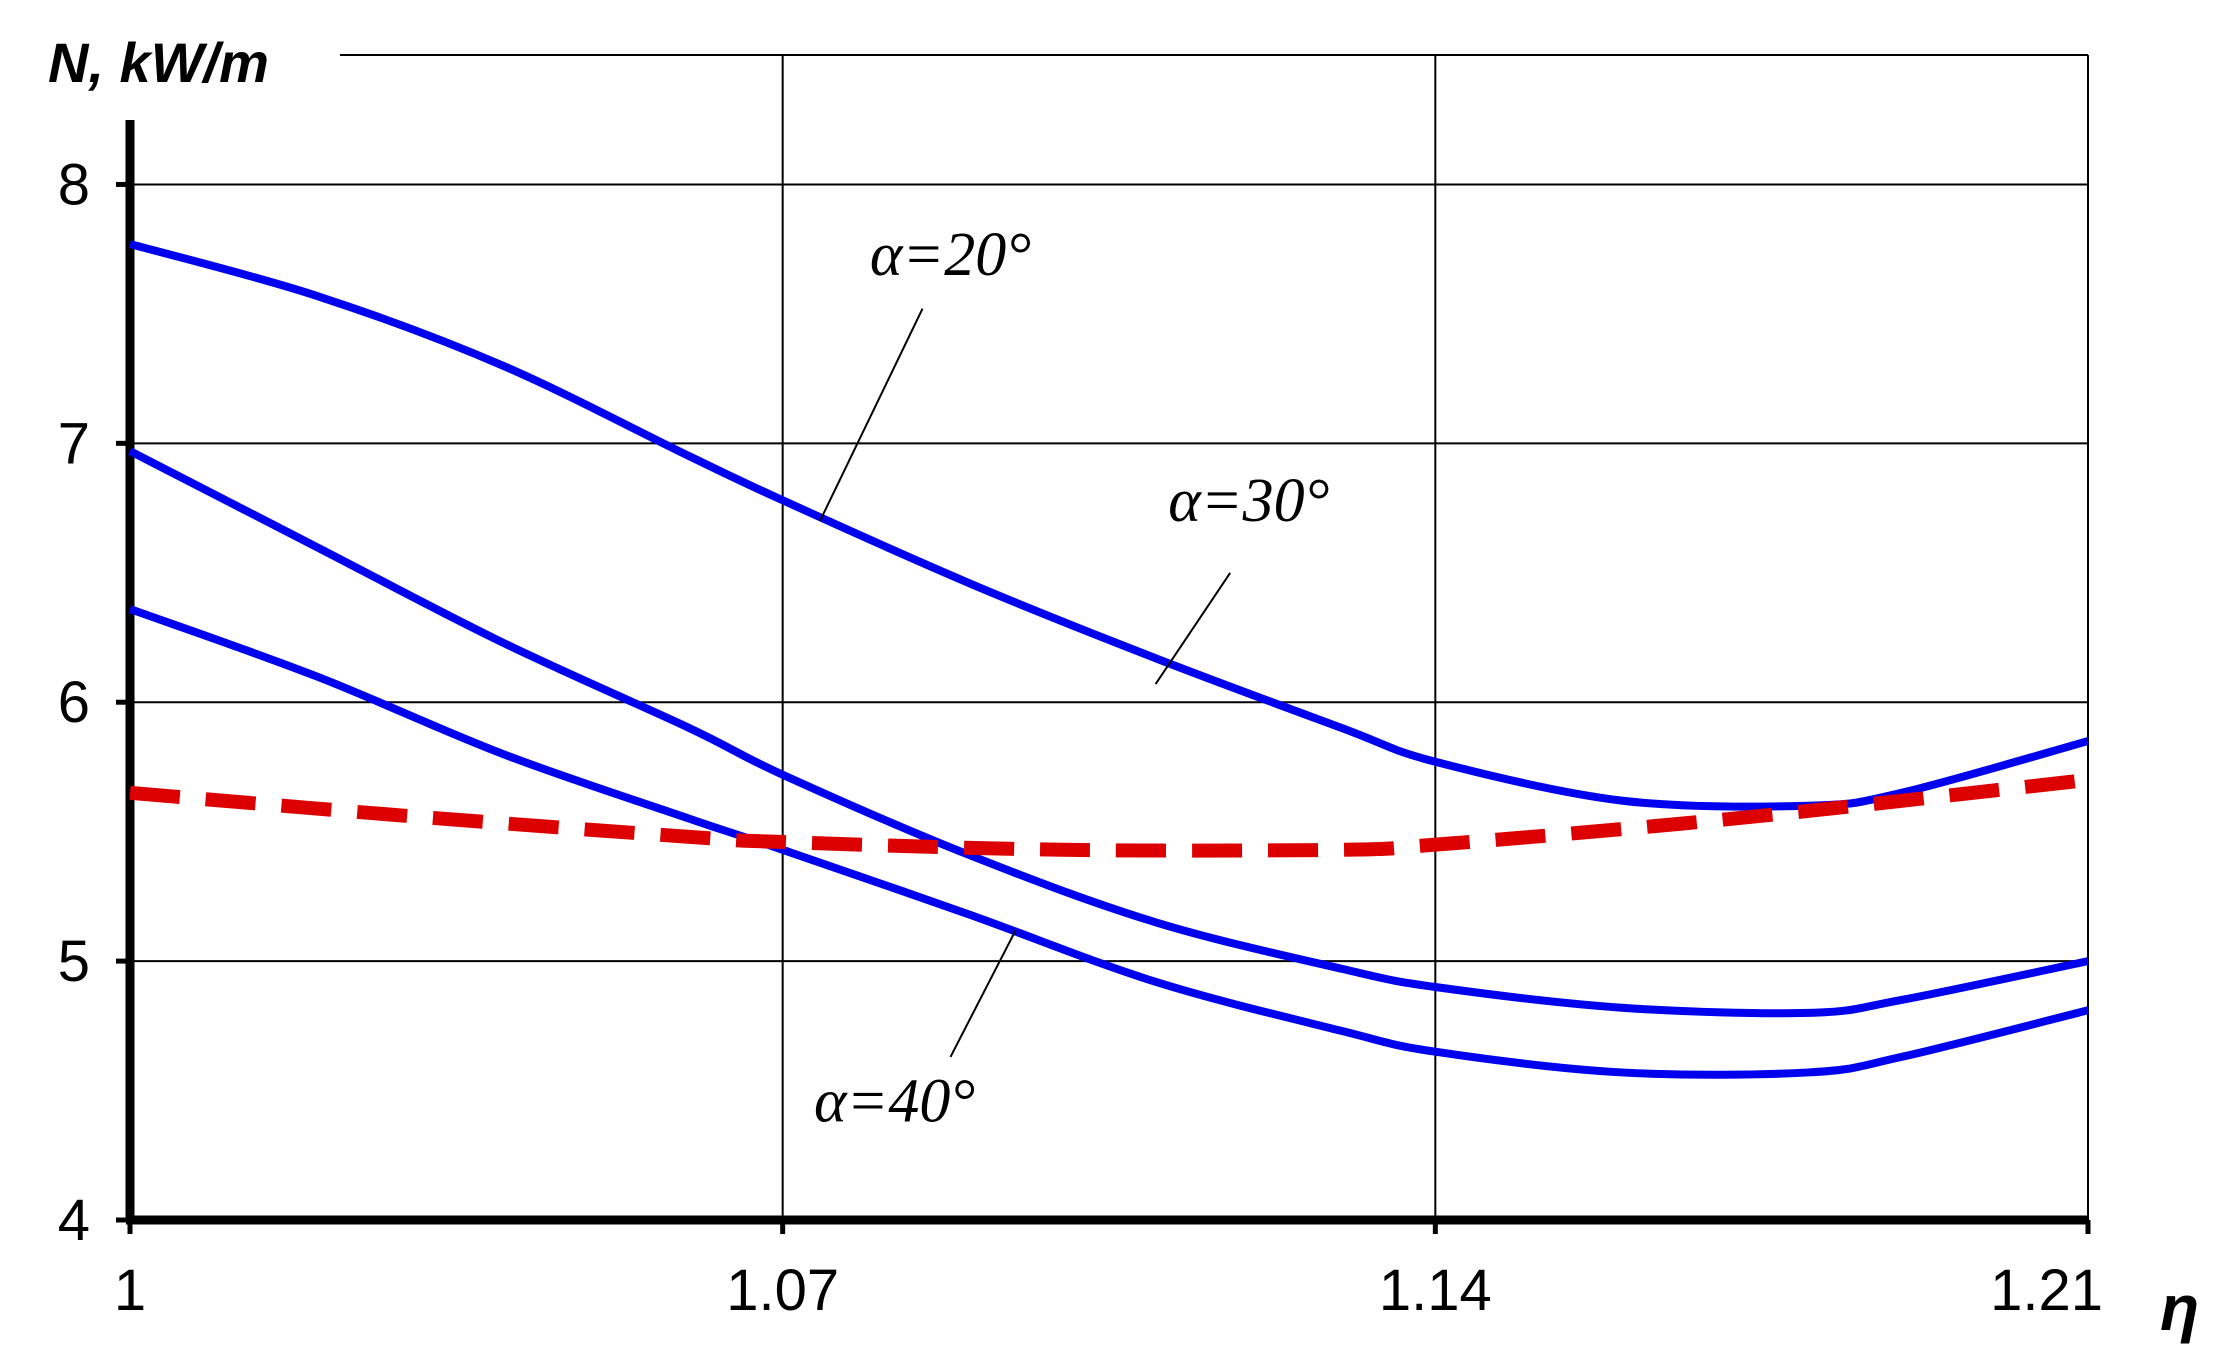 This screenshot has height=1359, width=2231. I want to click on y-tick-label: 7, so click(74, 443).